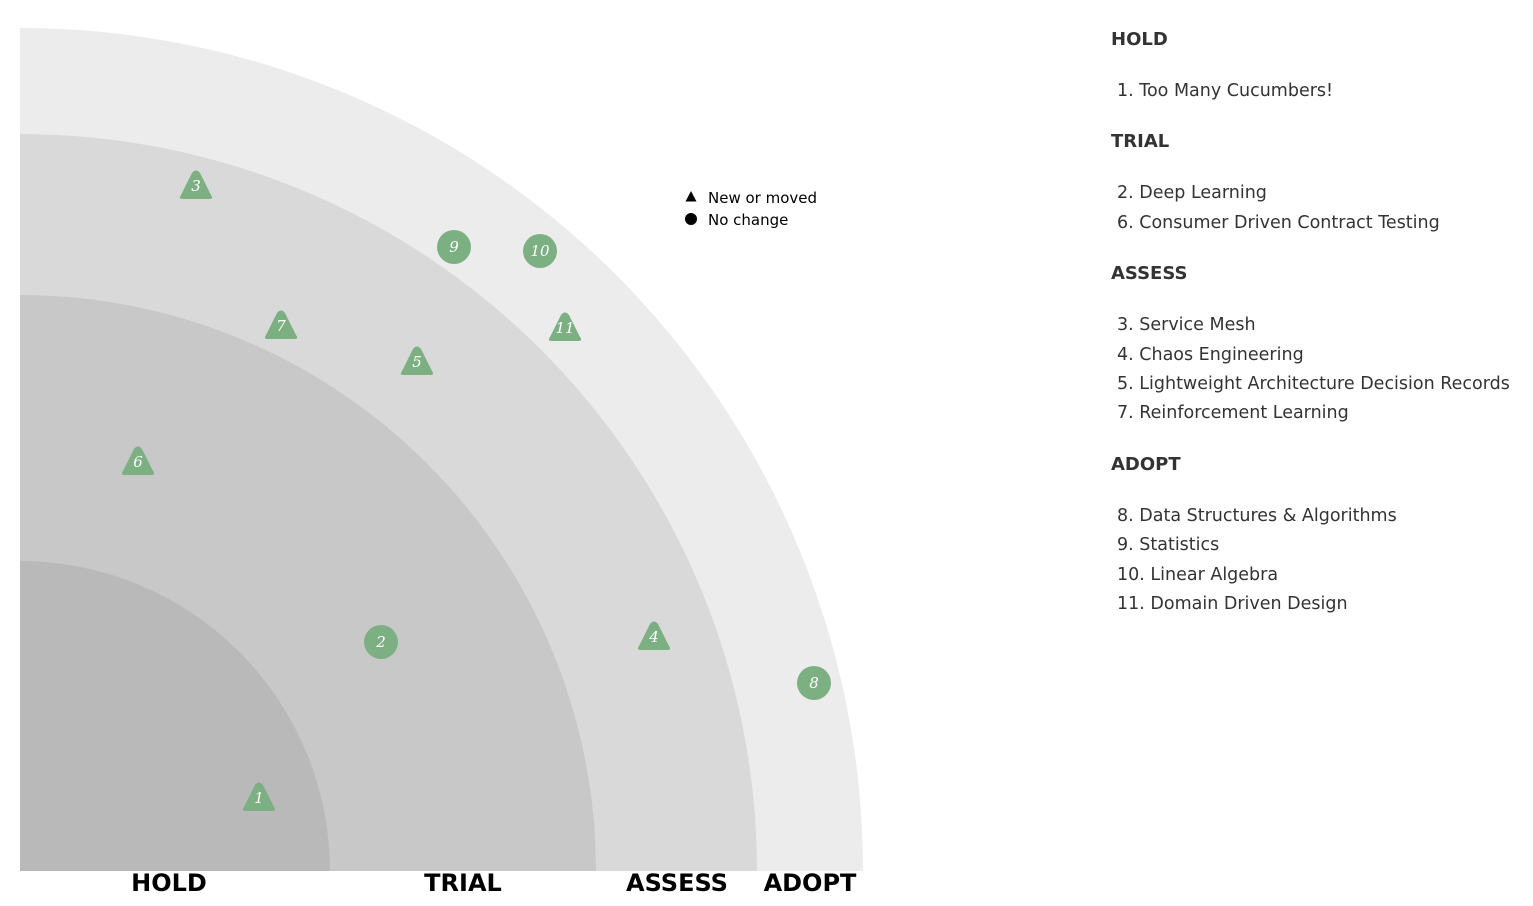 The width and height of the screenshot is (1533, 906). I want to click on radar-ring-labels: HOLD TRIAL ASSESS ADOPT, so click(494, 883).